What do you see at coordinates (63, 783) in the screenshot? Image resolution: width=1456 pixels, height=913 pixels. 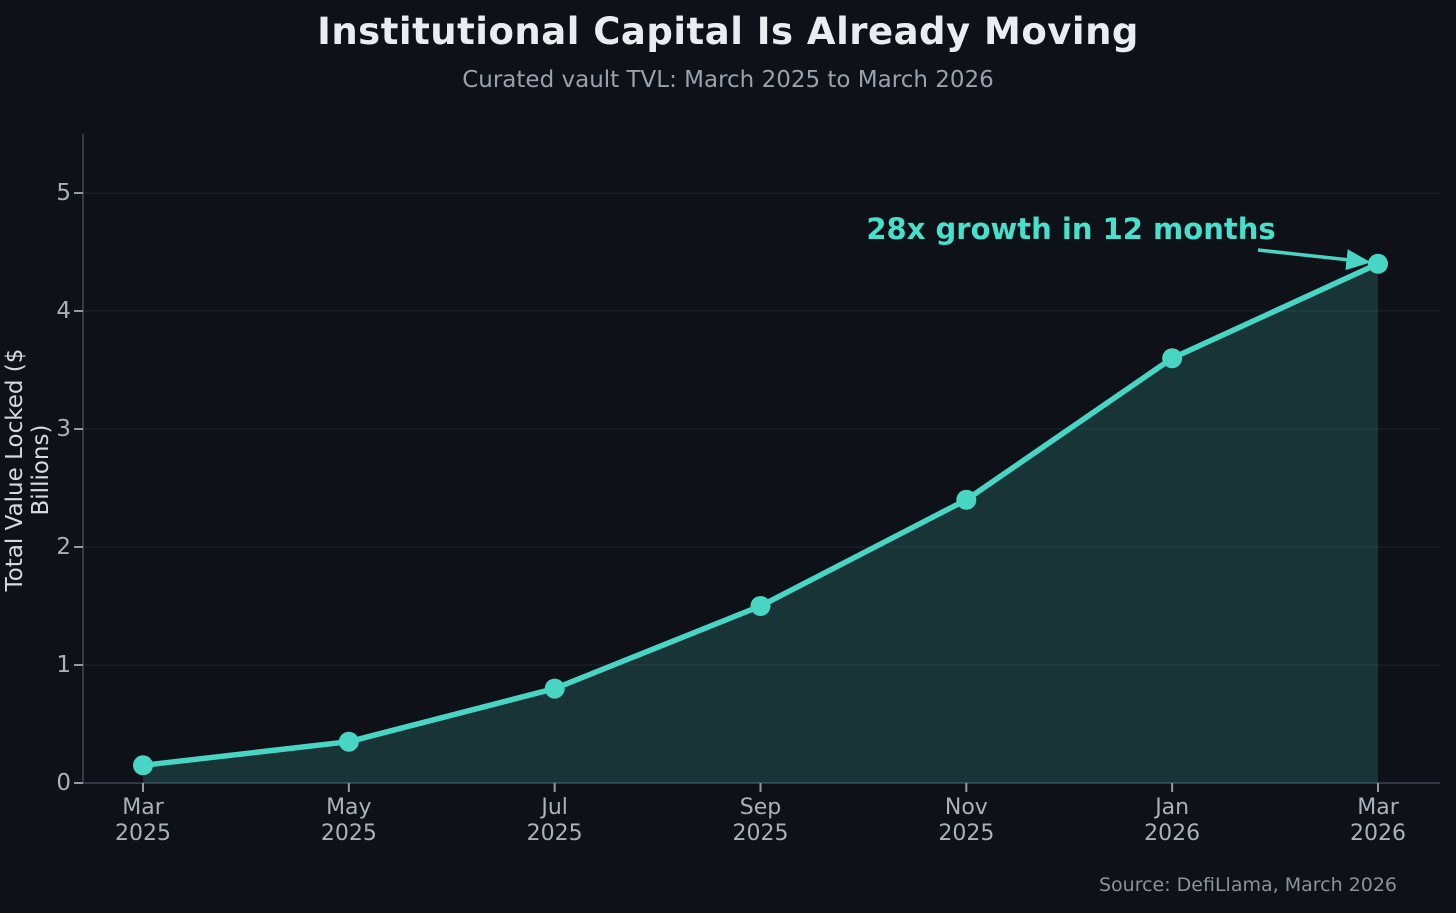 I see `y-tick-label: 0` at bounding box center [63, 783].